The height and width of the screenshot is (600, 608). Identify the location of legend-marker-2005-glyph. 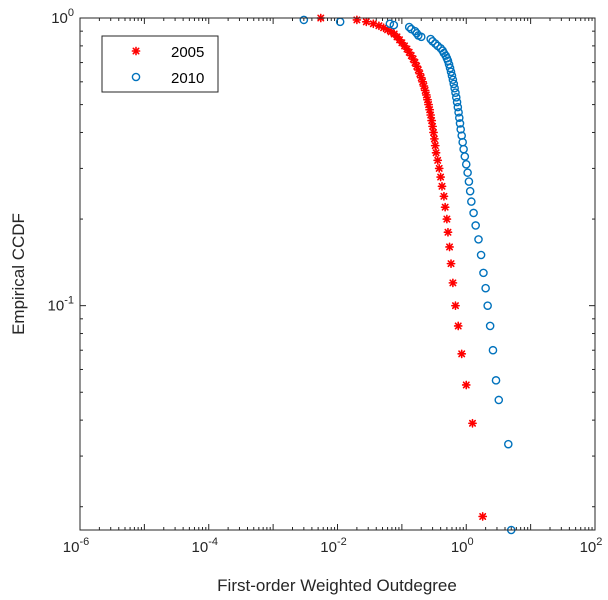
(136, 51).